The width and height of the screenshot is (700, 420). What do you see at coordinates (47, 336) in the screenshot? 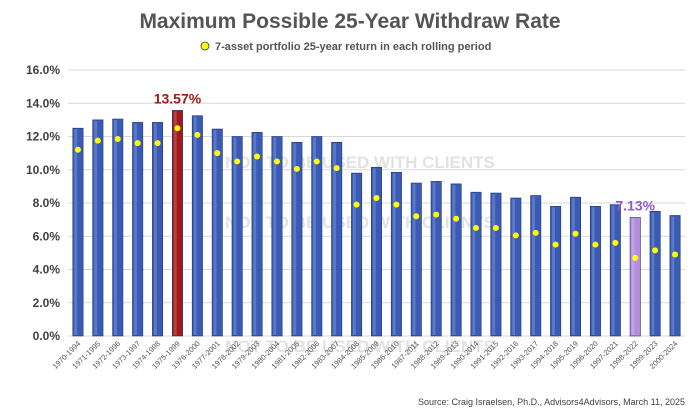
I see `y-tick-label: 0.0%` at bounding box center [47, 336].